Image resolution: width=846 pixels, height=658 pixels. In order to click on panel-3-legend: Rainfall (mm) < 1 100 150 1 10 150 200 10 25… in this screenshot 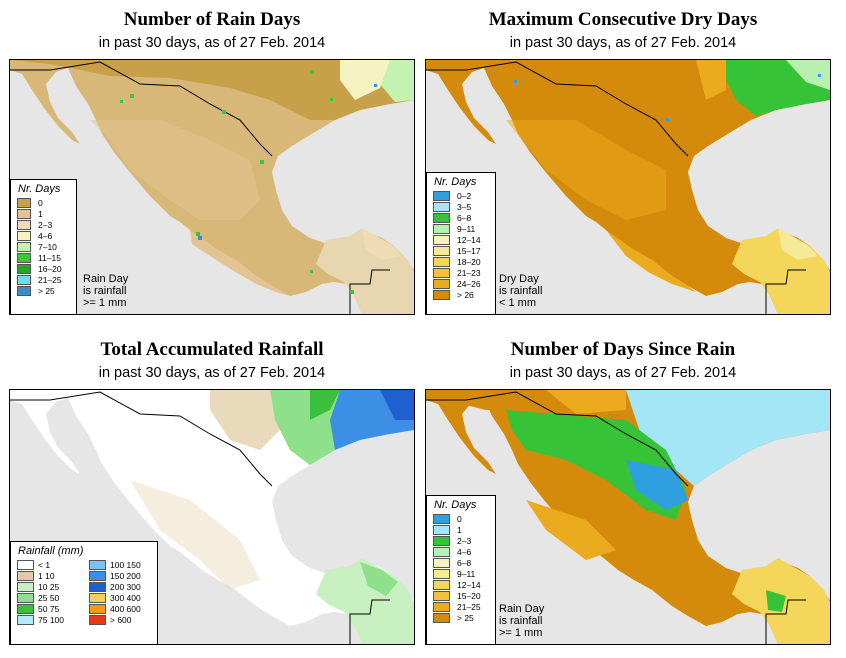, I will do `click(84, 592)`.